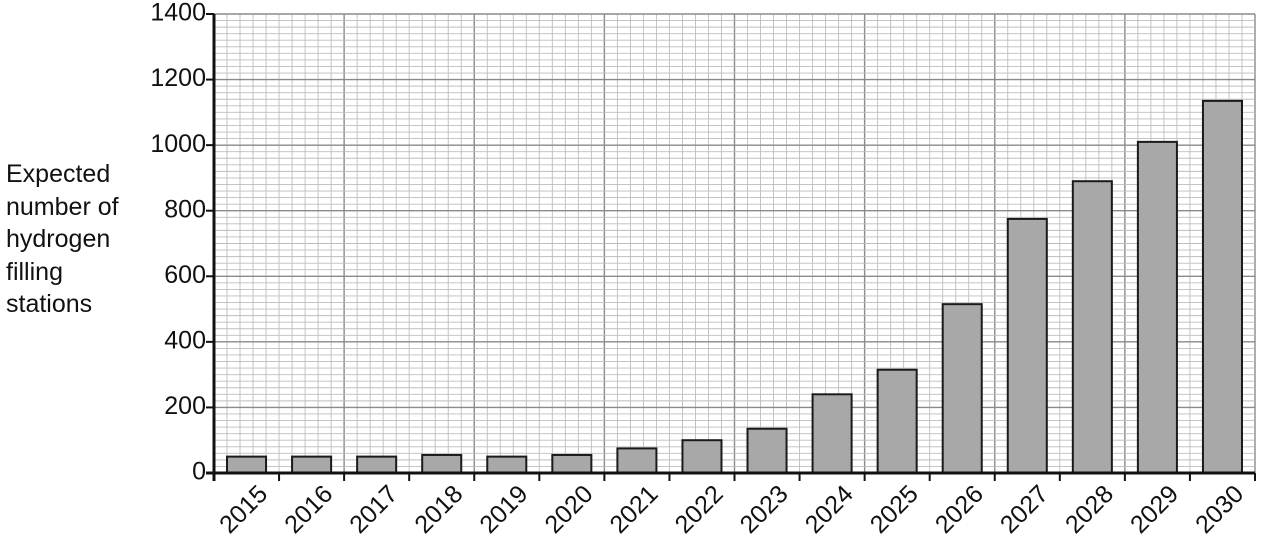  I want to click on y-tick-label: 1000, so click(178, 144).